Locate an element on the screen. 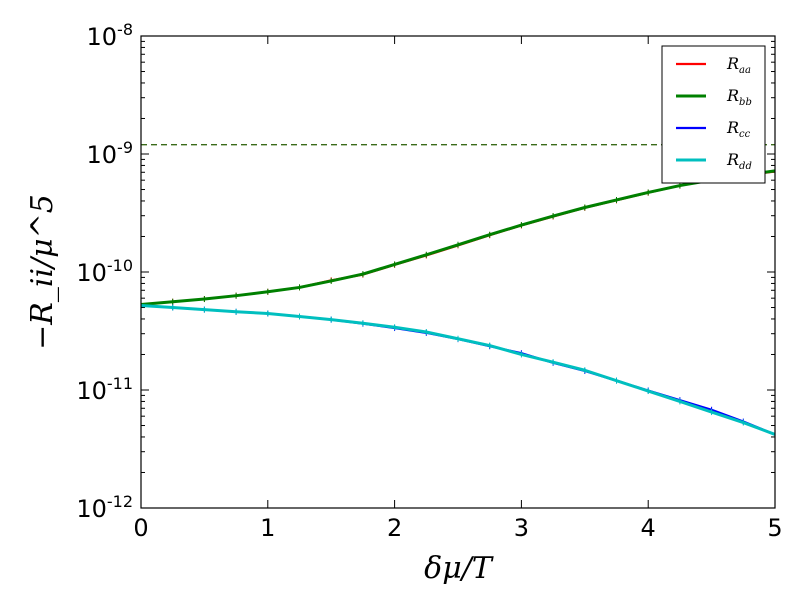 This screenshot has height=600, width=800. y-tick-label: 10⁻⁸ is located at coordinates (110, 35).